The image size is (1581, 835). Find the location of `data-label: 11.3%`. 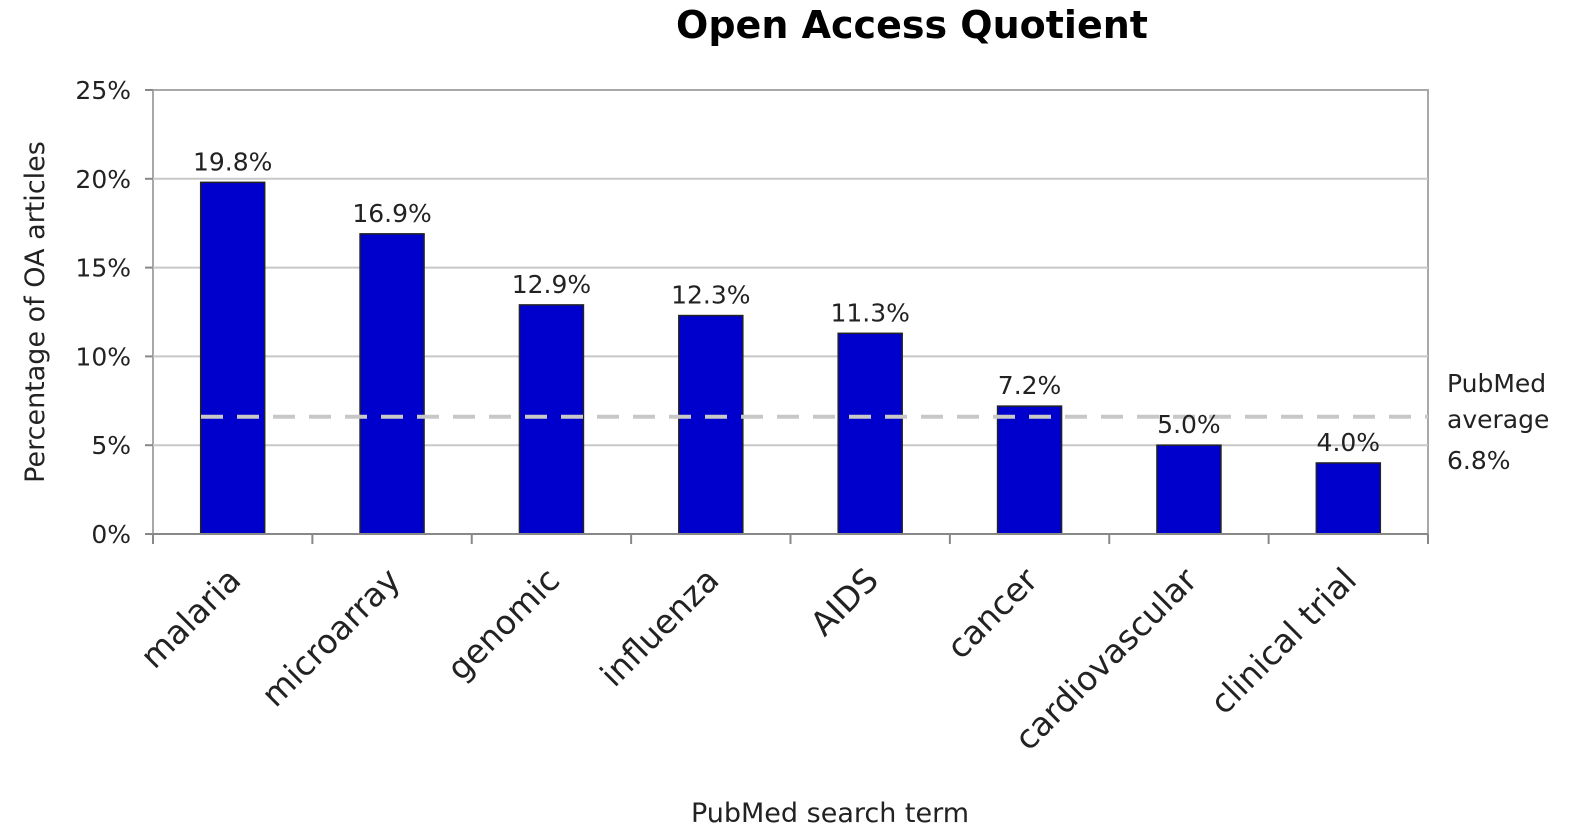

data-label: 11.3% is located at coordinates (869, 312).